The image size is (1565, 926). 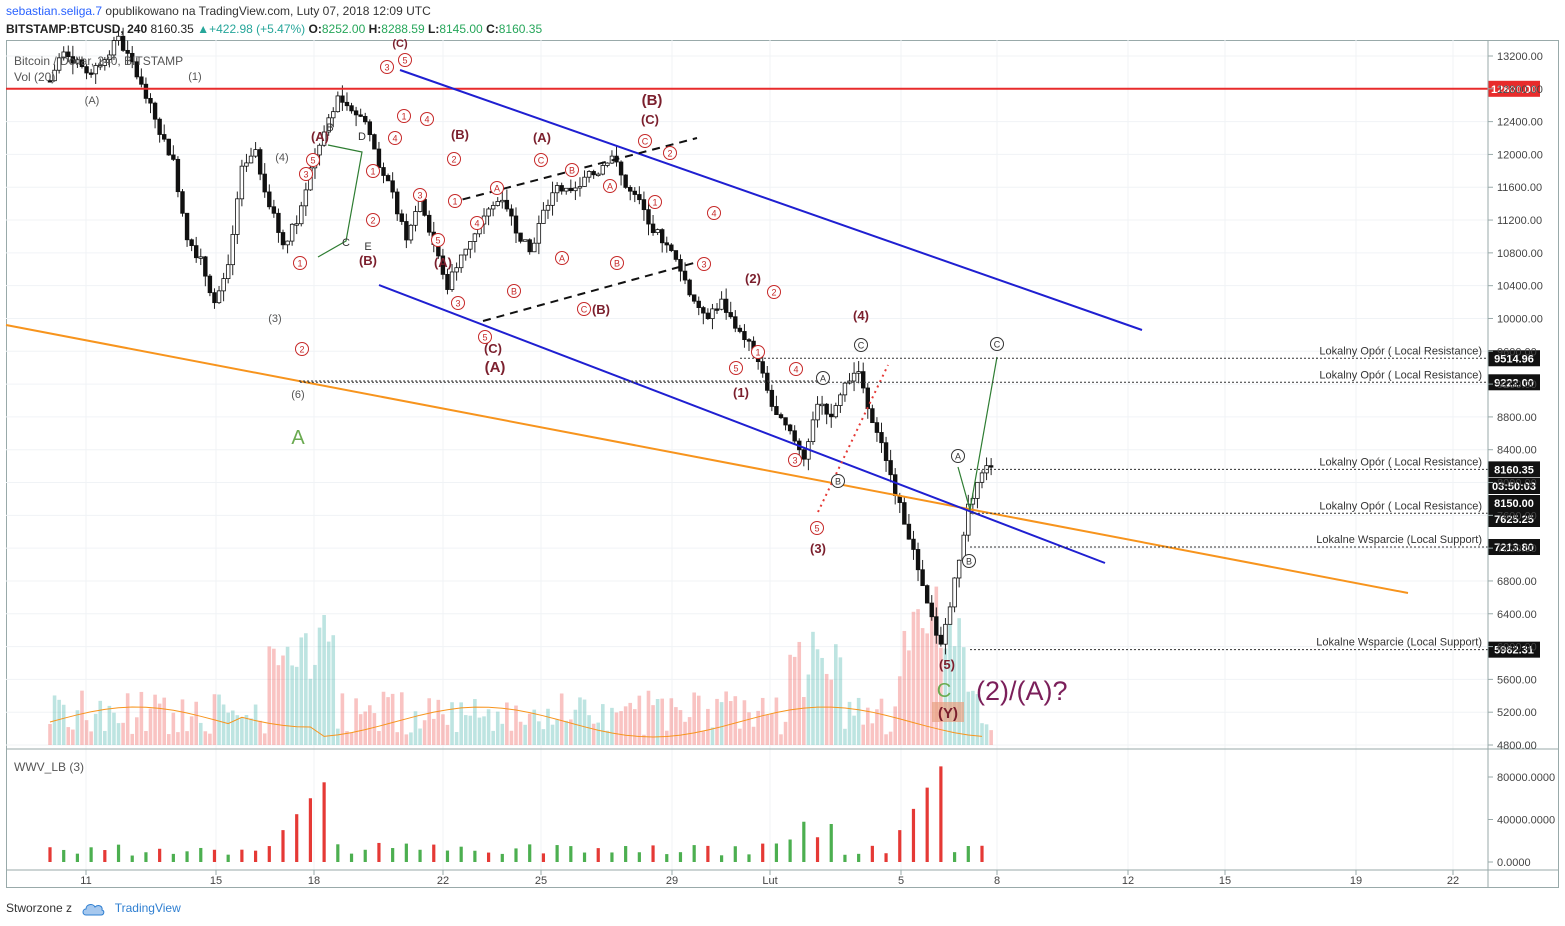 What do you see at coordinates (795, 370) in the screenshot?
I see `wave-circle-label: 4` at bounding box center [795, 370].